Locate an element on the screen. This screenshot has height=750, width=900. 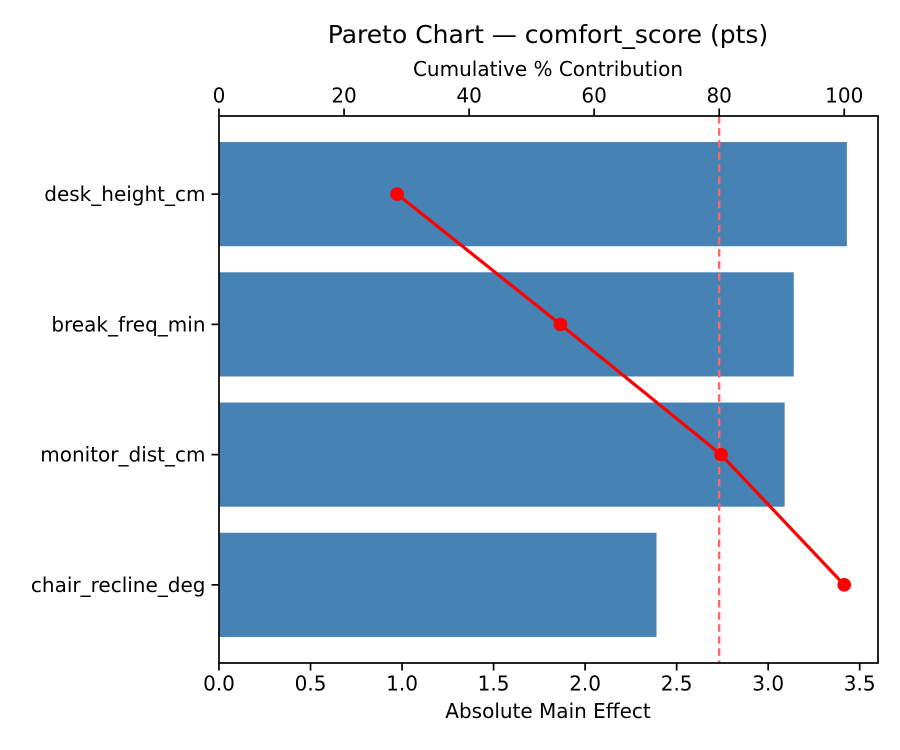
bar-desk_height_cm is located at coordinates (533, 194).